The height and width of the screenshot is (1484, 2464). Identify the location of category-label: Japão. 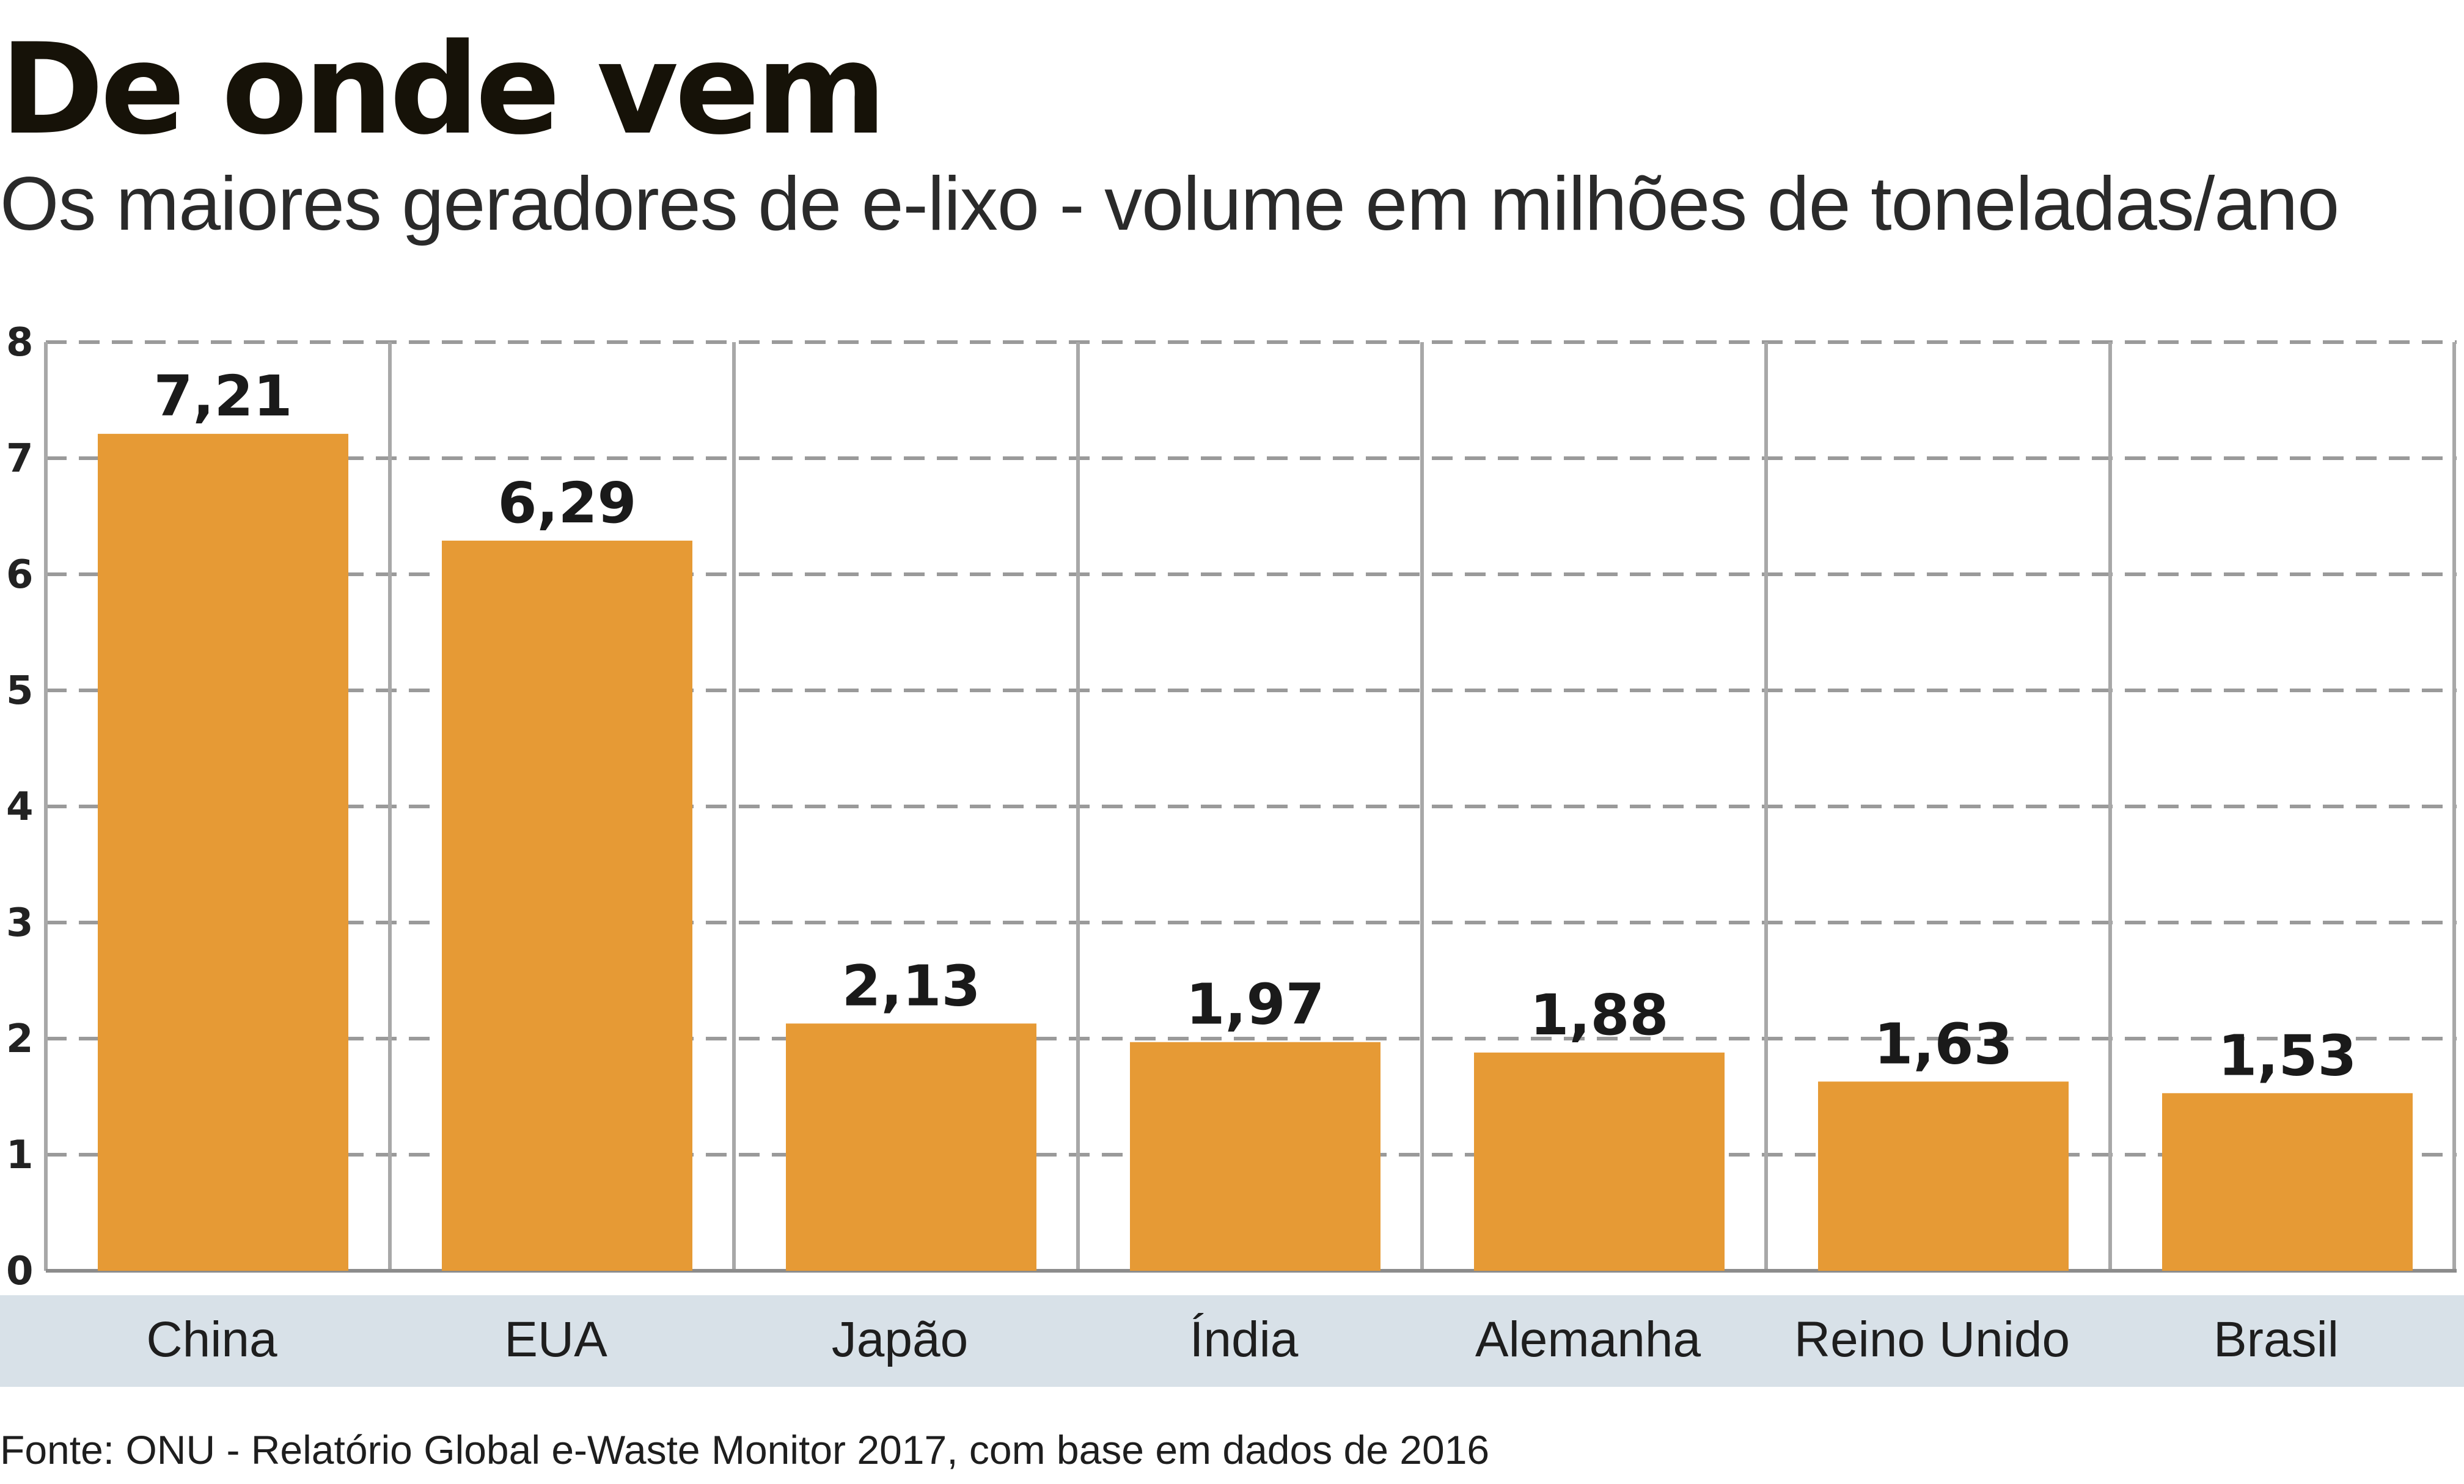
(900, 1339).